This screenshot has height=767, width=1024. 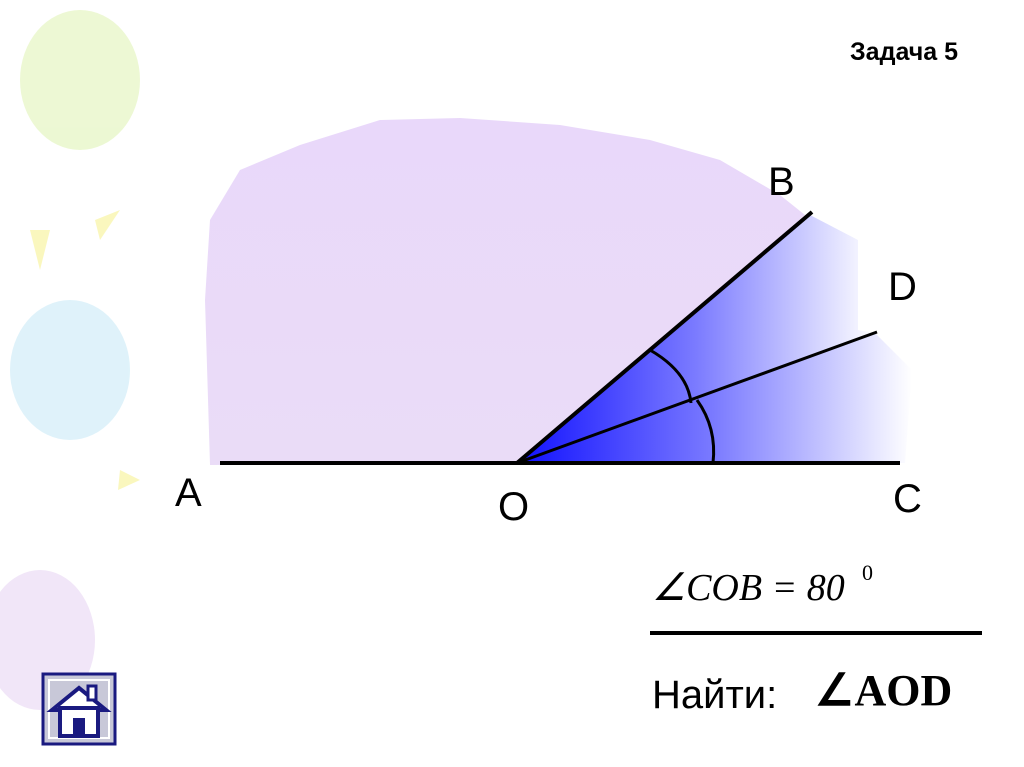 What do you see at coordinates (867, 572) in the screenshot?
I see `given-superscript: 0` at bounding box center [867, 572].